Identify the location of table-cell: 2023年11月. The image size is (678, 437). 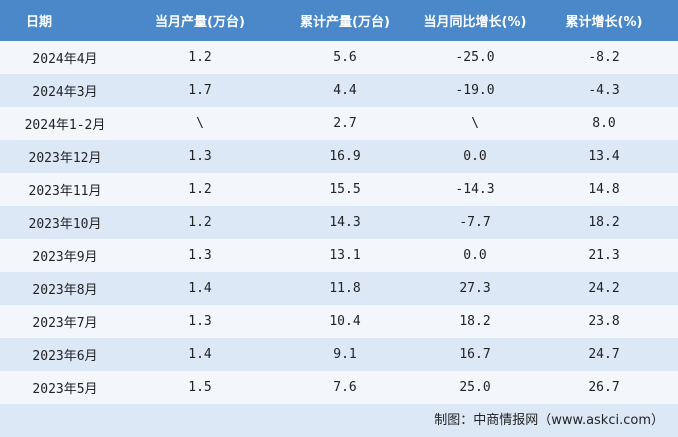
(65, 189).